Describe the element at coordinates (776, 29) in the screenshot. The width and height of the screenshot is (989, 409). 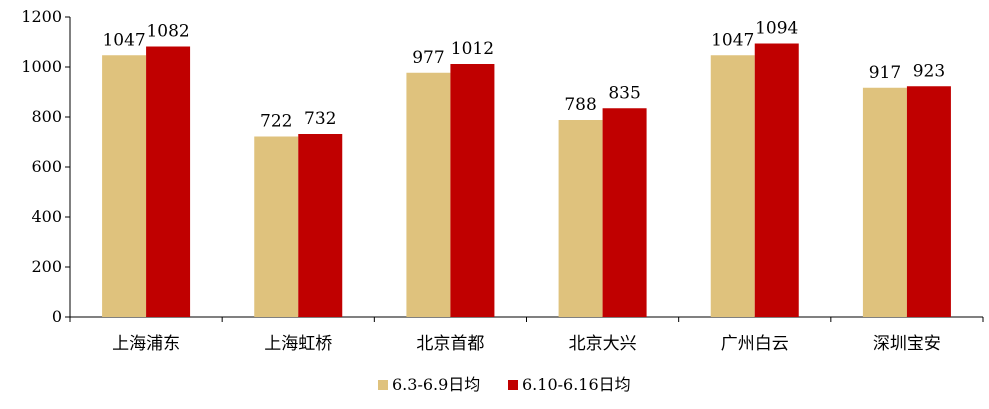
I see `bar-value-label: 1094` at that location.